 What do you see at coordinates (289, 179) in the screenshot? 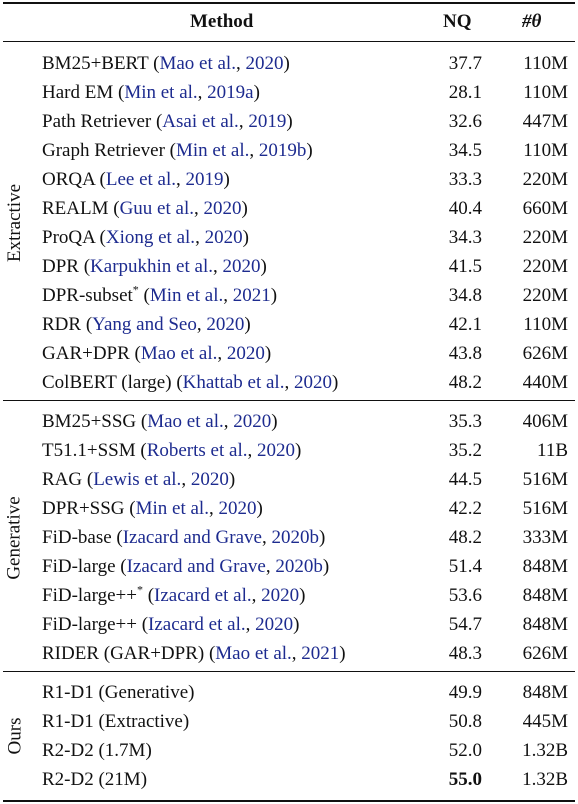
I see `table-row: ORQA (Lee et al., 2019) 33.3 220M` at bounding box center [289, 179].